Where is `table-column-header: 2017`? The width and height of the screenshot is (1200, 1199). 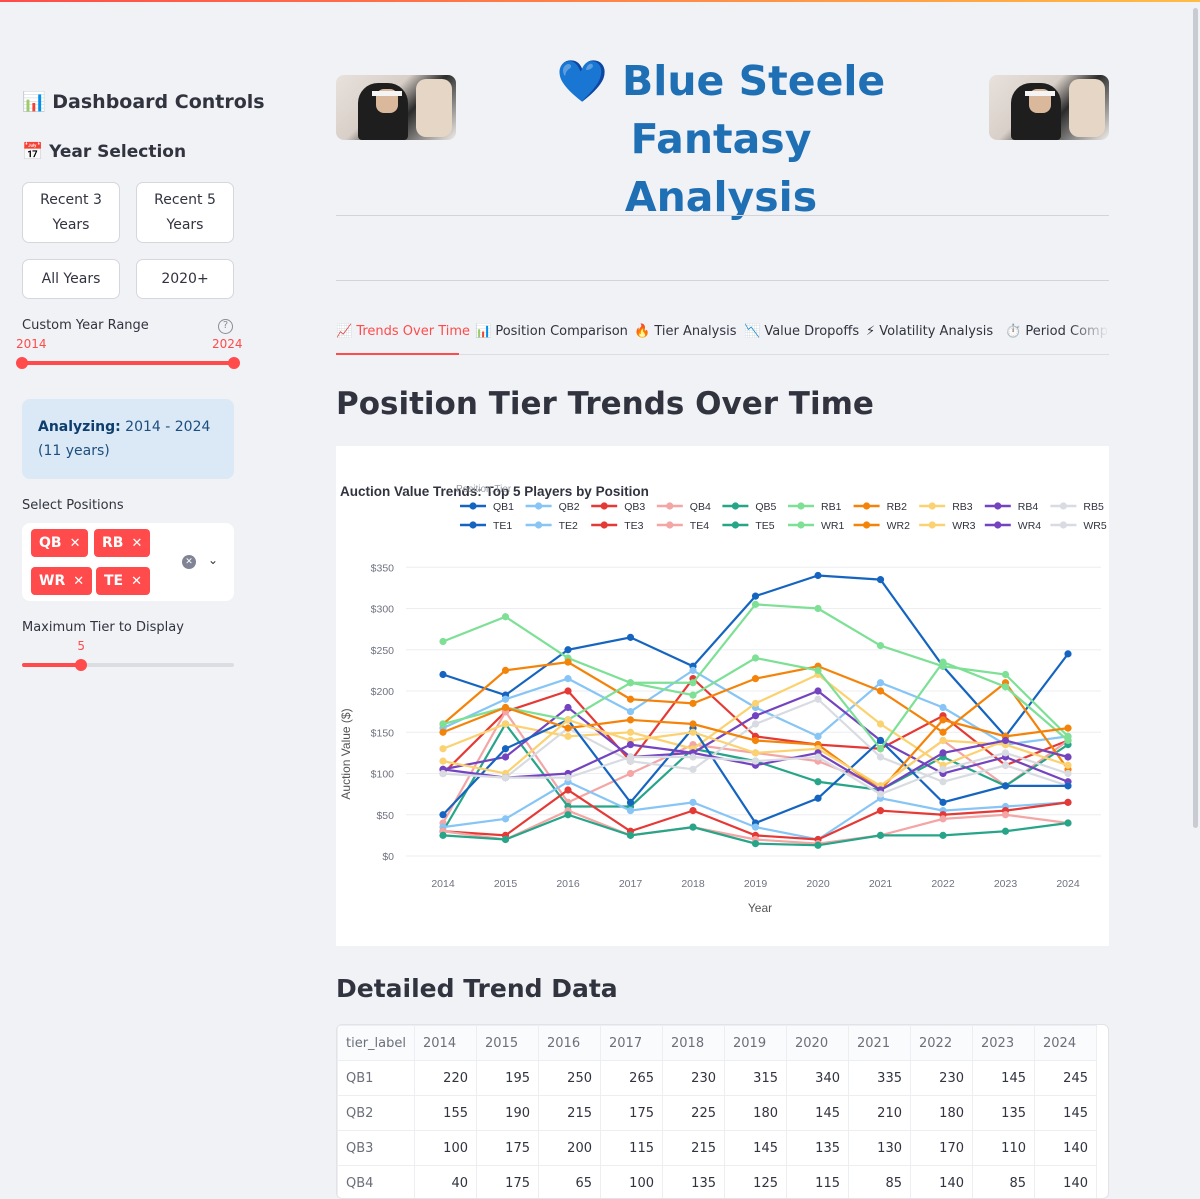 table-column-header: 2017 is located at coordinates (631, 1043).